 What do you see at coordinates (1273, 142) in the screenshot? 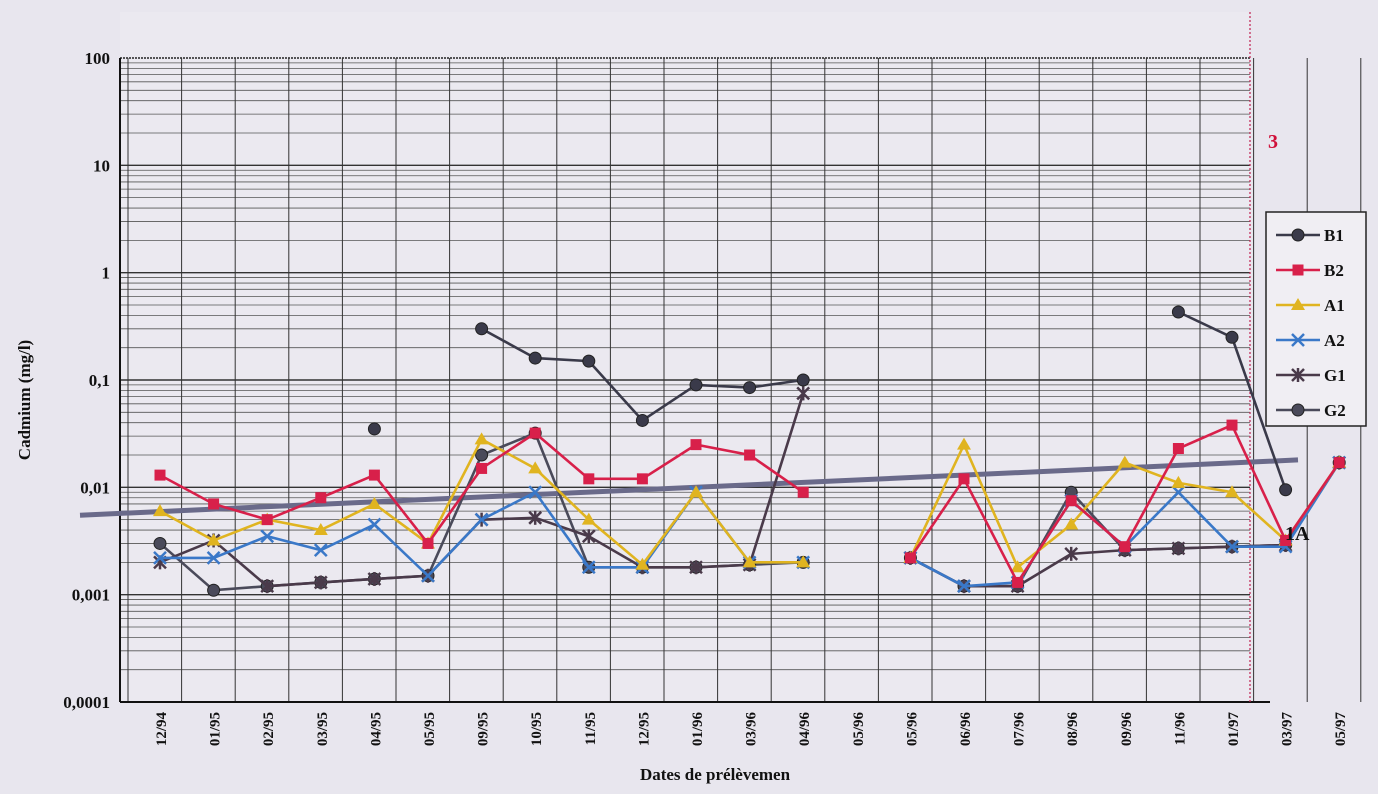
I see `ref-label-3: 3` at bounding box center [1273, 142].